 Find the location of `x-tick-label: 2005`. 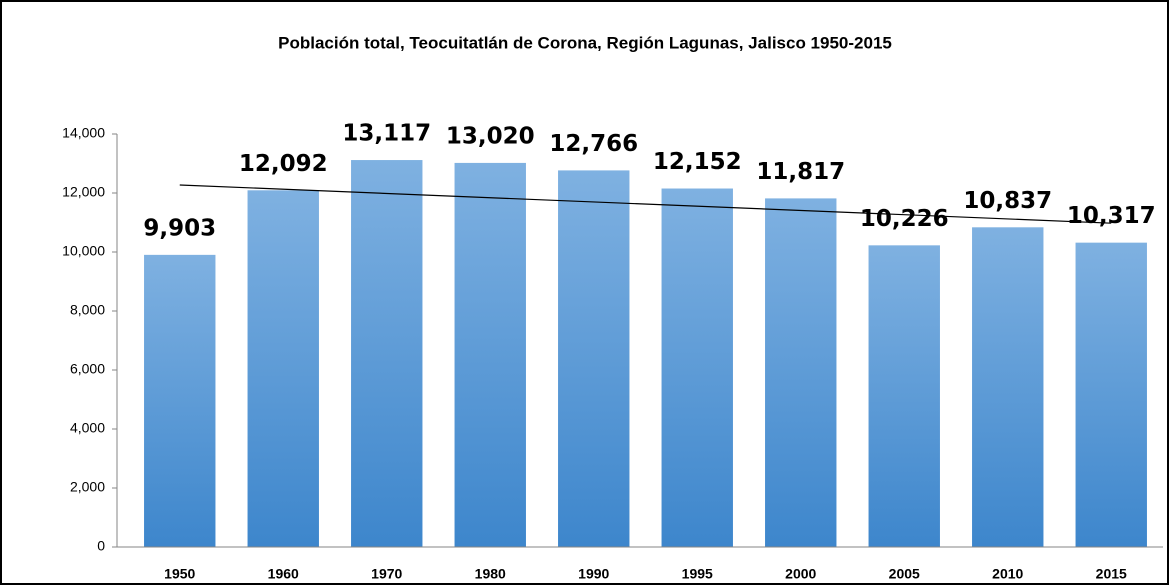

x-tick-label: 2005 is located at coordinates (904, 574).